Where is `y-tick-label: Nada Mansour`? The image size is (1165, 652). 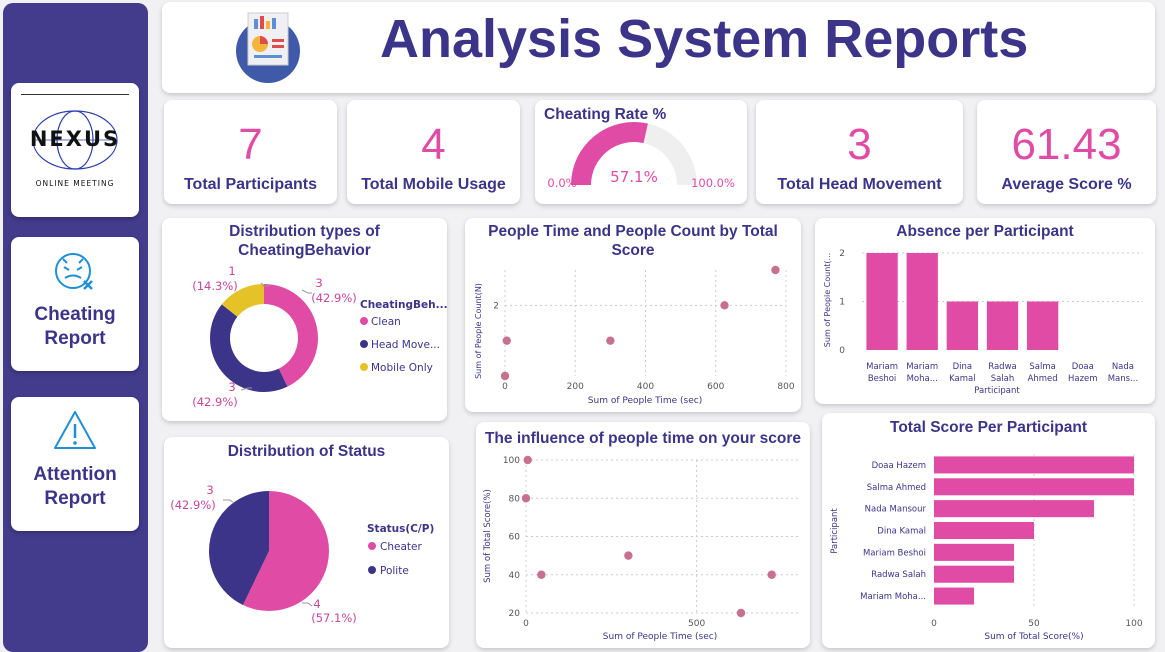 y-tick-label: Nada Mansour is located at coordinates (896, 510).